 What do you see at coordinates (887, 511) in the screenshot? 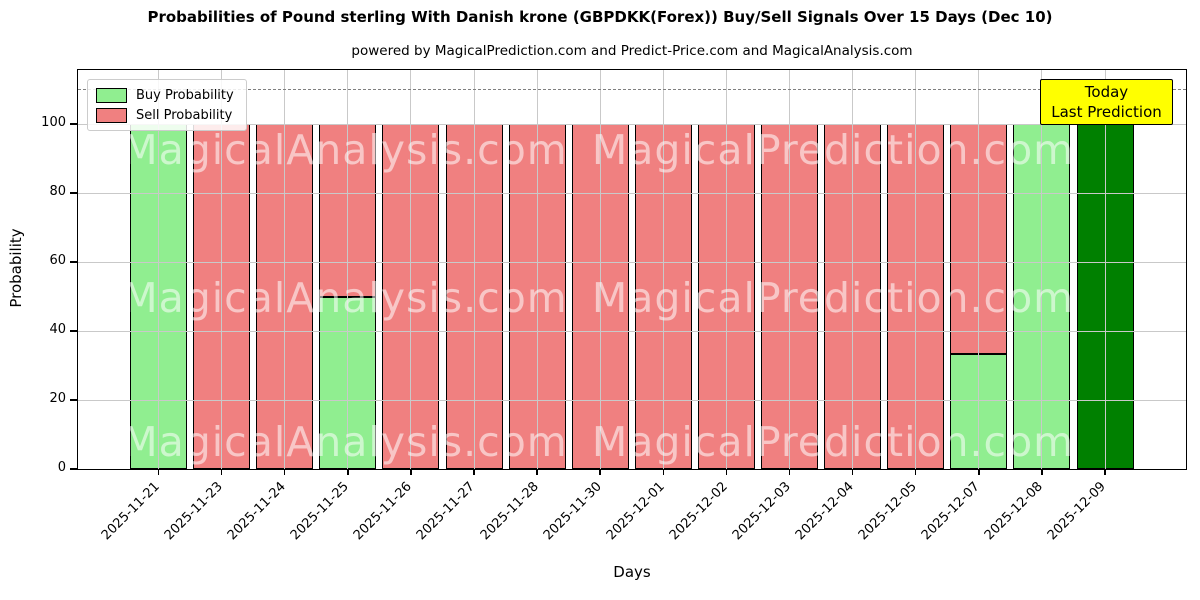
I see `x-tick-label-text: 2025-12-05` at bounding box center [887, 511].